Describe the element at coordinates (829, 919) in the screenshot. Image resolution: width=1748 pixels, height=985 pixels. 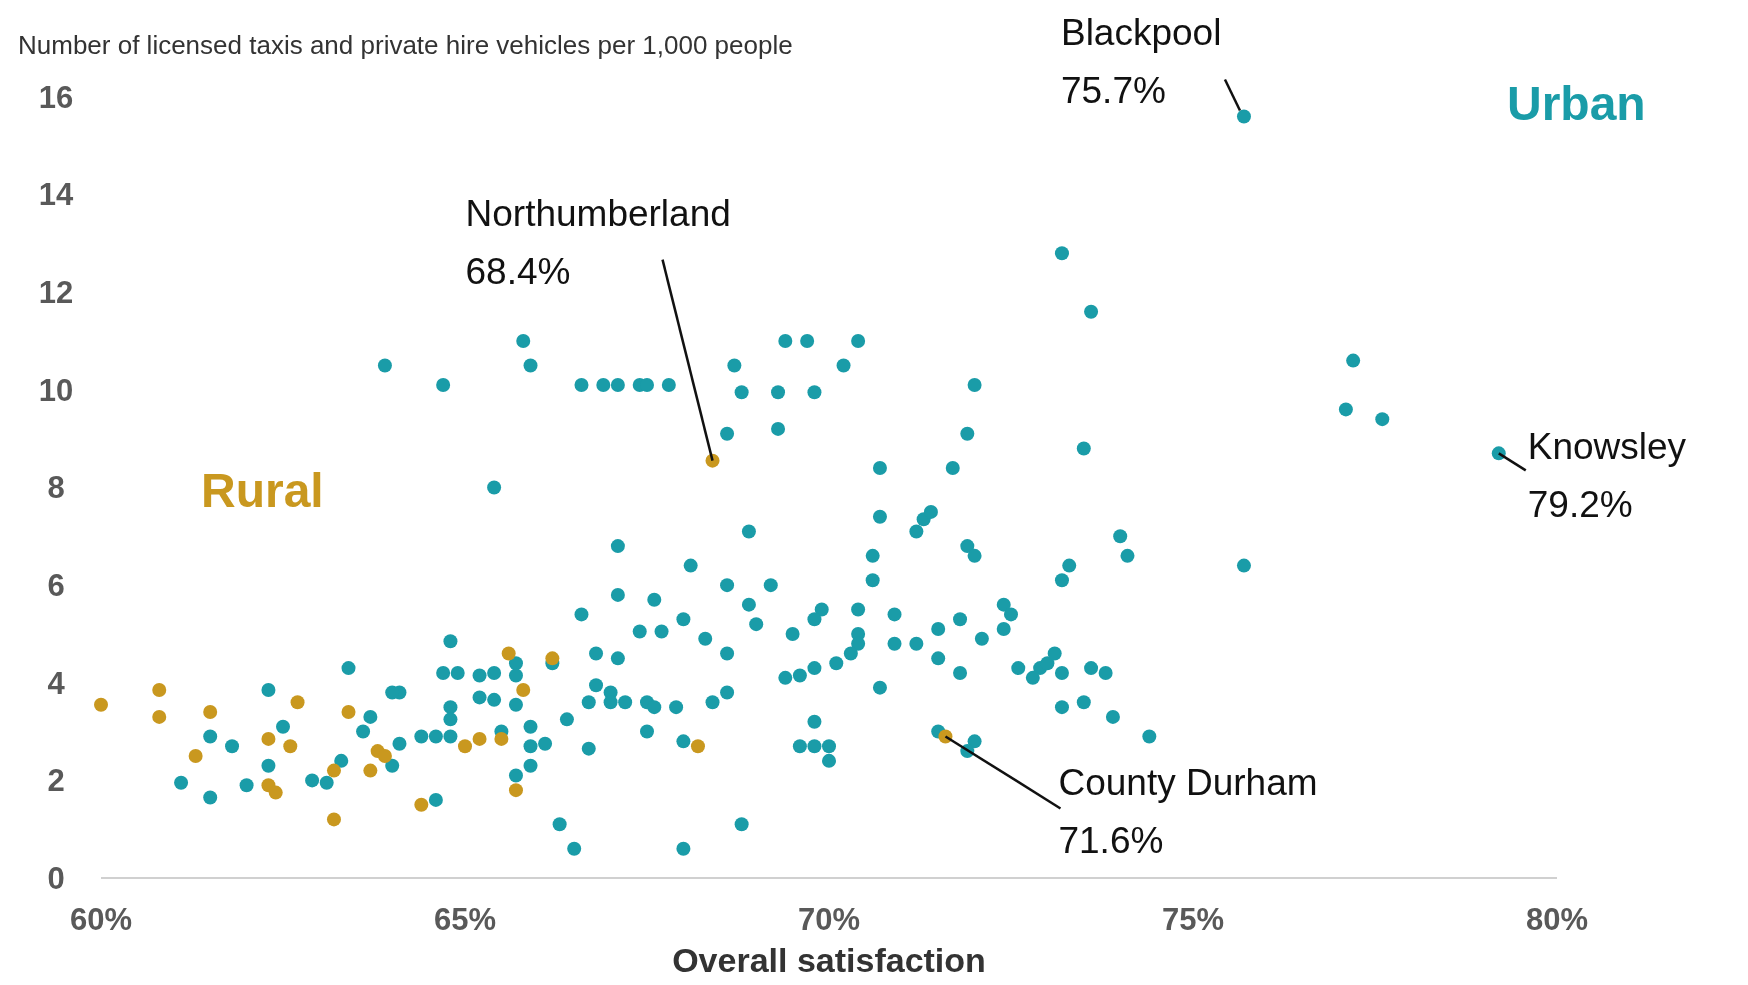
I see `x-tick-label: 70%` at that location.